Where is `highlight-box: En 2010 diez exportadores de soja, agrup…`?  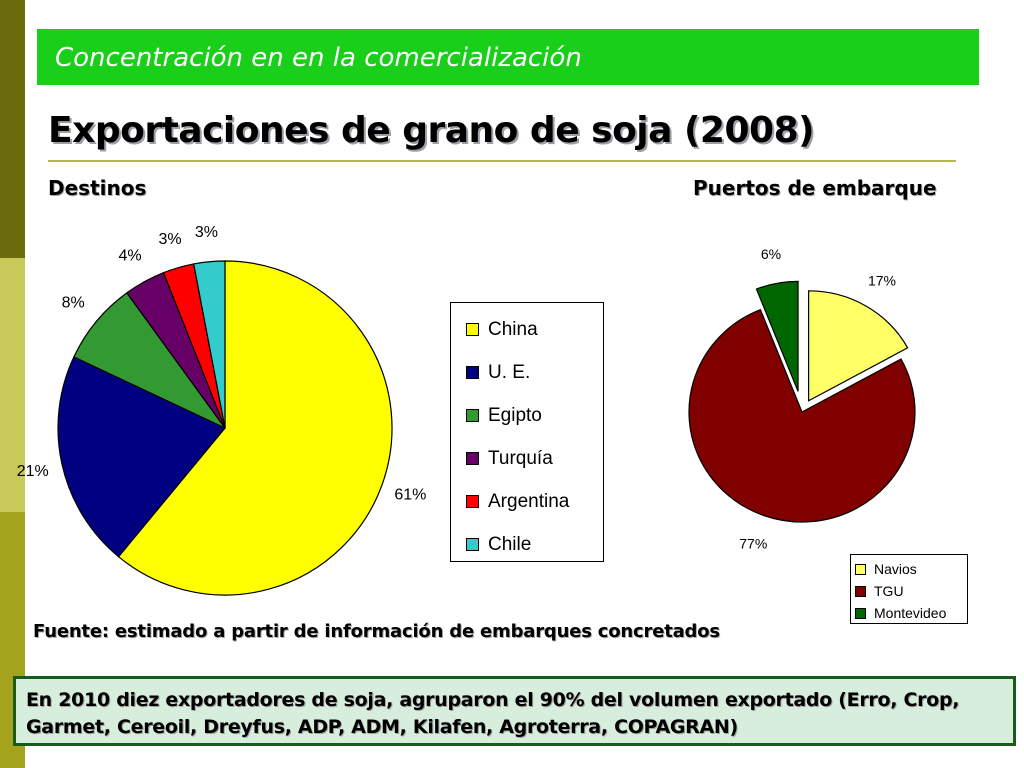 highlight-box: En 2010 diez exportadores de soja, agrup… is located at coordinates (514, 711).